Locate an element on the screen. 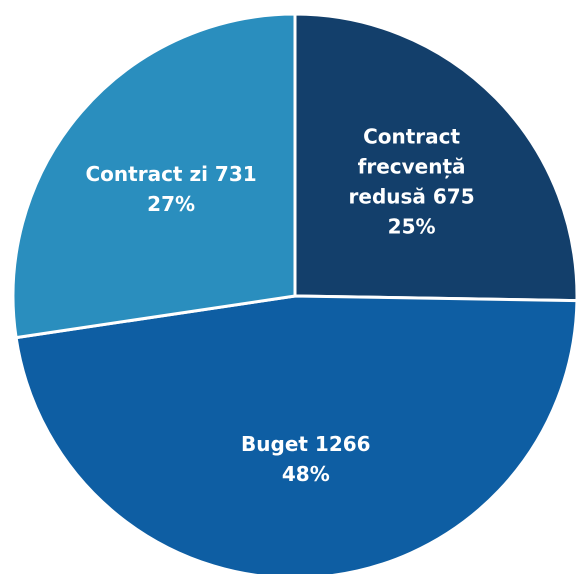  slice-percent-label: 48% is located at coordinates (306, 474).